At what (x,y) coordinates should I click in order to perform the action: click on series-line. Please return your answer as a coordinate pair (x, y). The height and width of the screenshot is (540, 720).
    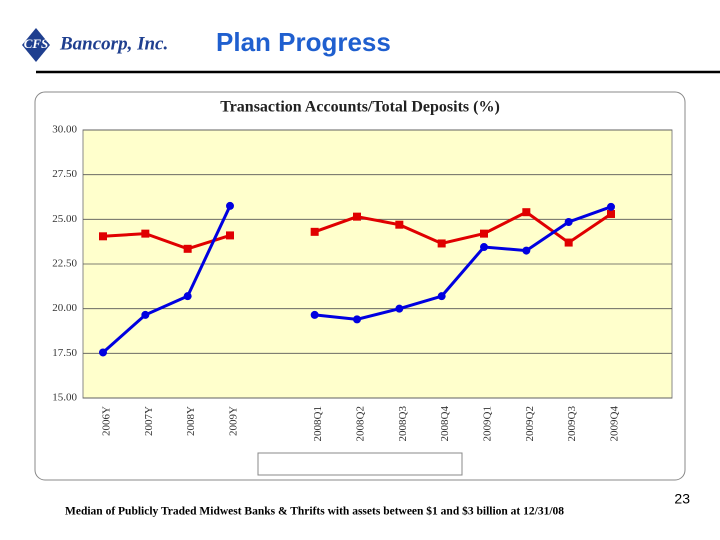
    Looking at the image, I should click on (357, 230).